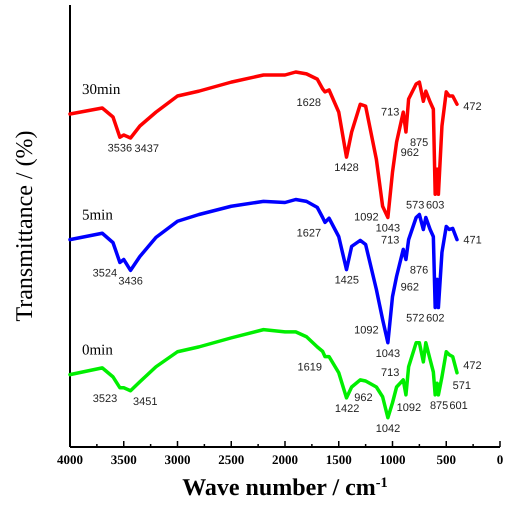 The image size is (510, 505). What do you see at coordinates (435, 318) in the screenshot?
I see `annotation: 602` at bounding box center [435, 318].